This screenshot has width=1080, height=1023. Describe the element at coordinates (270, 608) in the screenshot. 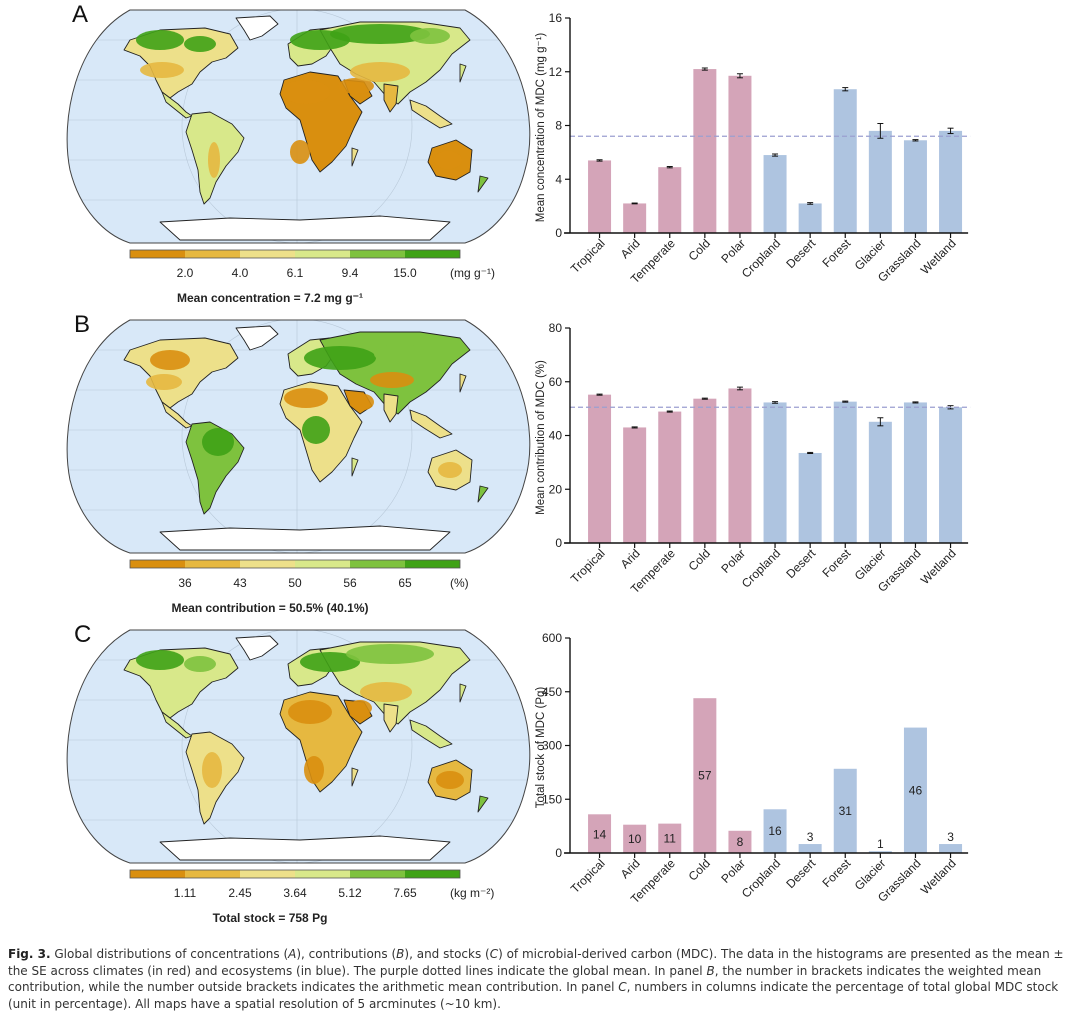

I see `map-summary-b: Mean contribution = 50.5% (40.1%)` at that location.